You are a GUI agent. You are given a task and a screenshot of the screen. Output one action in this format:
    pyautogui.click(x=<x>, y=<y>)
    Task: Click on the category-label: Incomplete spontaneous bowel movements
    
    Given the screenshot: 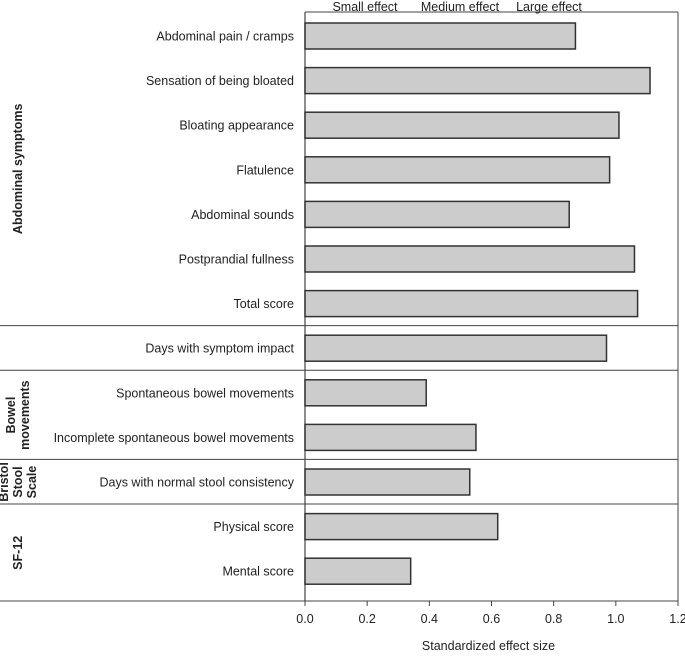 What is the action you would take?
    pyautogui.click(x=174, y=438)
    